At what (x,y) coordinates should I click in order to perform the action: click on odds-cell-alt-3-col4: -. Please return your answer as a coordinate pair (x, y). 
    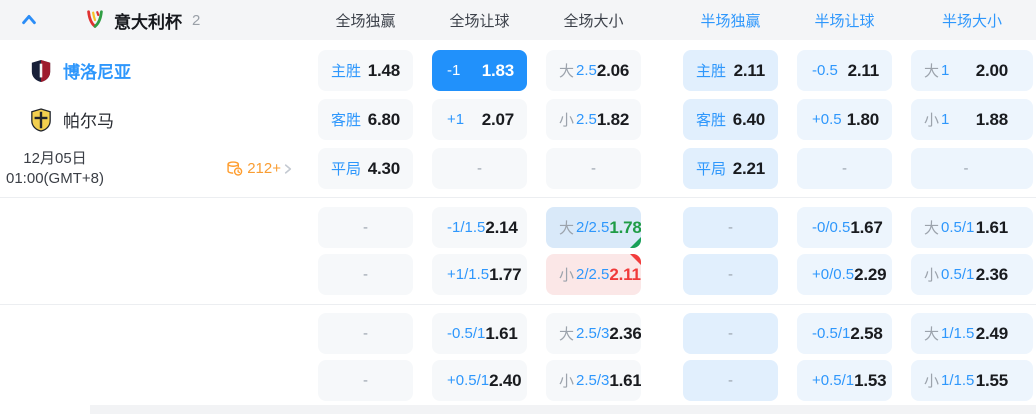
    Looking at the image, I should click on (730, 333).